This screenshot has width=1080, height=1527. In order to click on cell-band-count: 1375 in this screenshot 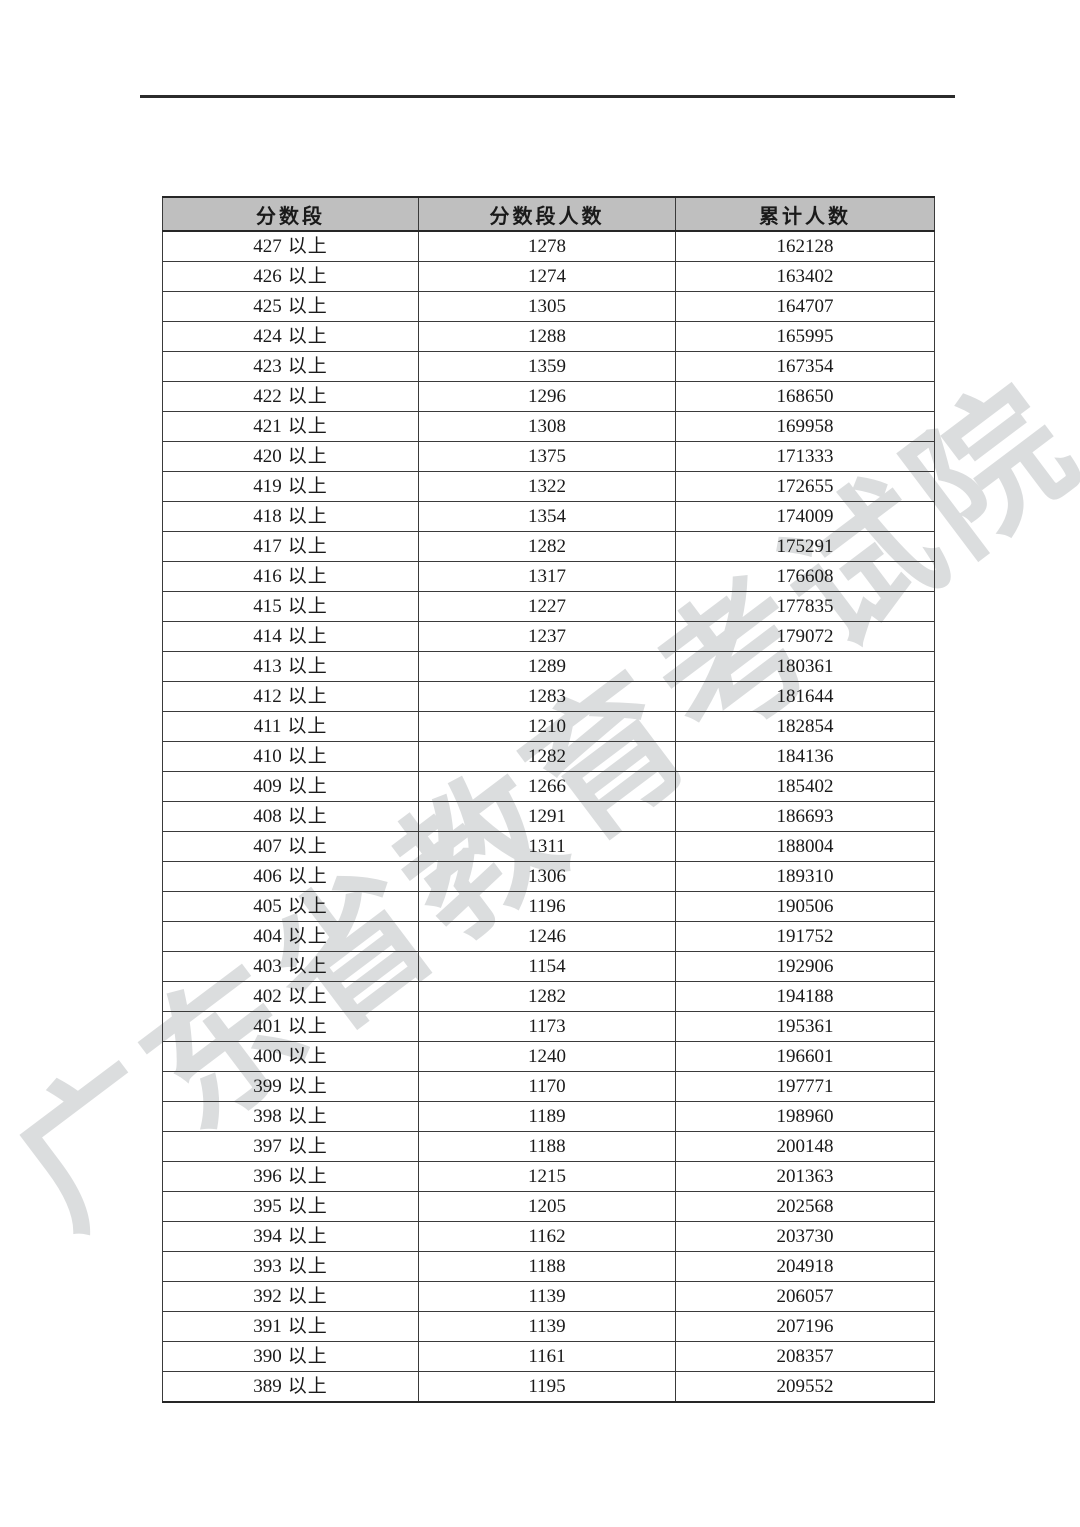, I will do `click(547, 456)`.